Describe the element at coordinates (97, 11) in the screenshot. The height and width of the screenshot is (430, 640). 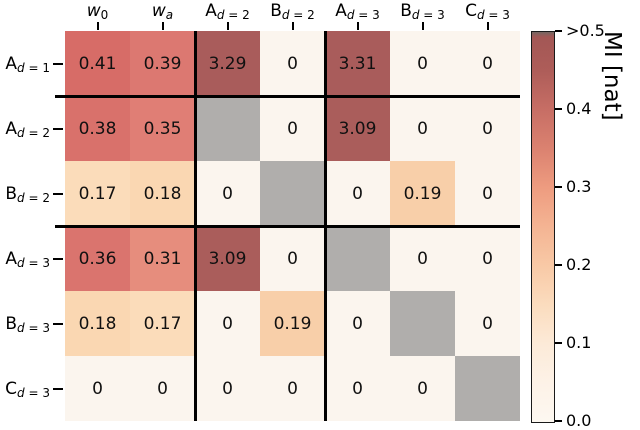
I see `col-label: w0` at that location.